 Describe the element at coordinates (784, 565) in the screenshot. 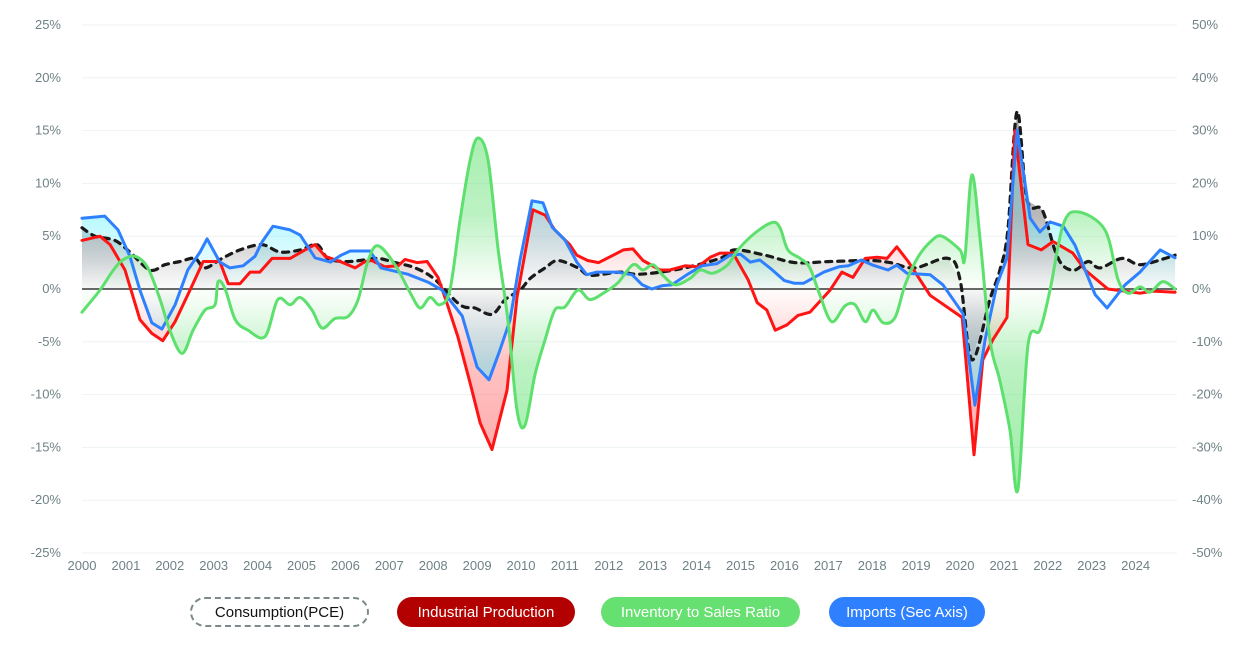

I see `x-tick-label: 2016` at that location.